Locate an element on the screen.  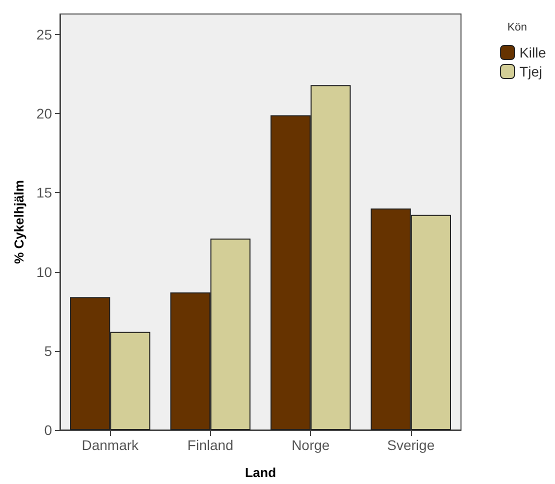
y-tick-label: 15 is located at coordinates (44, 192).